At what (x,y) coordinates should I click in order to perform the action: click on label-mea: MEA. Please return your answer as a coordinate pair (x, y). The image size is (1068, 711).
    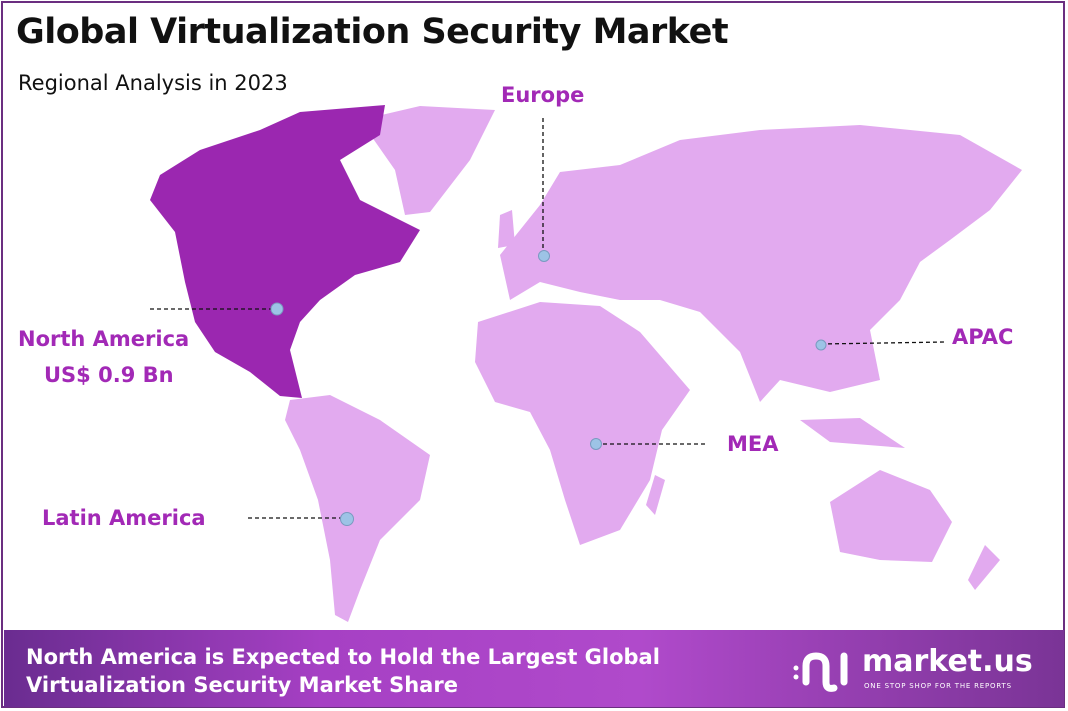
    Looking at the image, I should click on (753, 444).